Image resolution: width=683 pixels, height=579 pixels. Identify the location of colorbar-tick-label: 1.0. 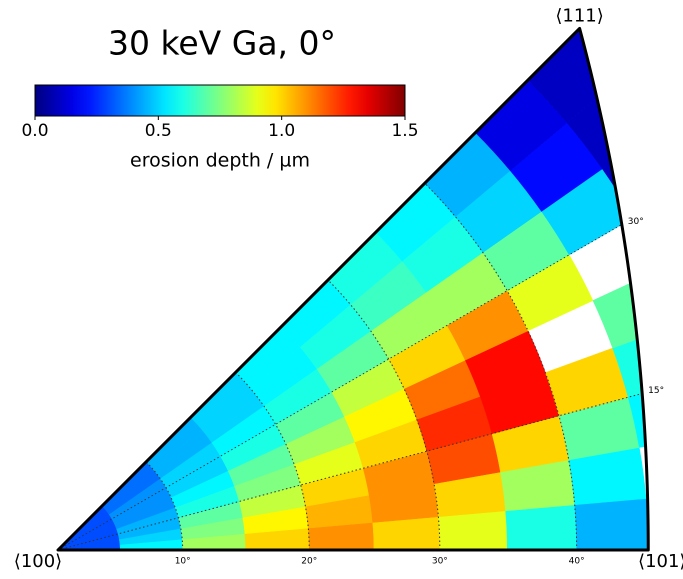
(281, 131).